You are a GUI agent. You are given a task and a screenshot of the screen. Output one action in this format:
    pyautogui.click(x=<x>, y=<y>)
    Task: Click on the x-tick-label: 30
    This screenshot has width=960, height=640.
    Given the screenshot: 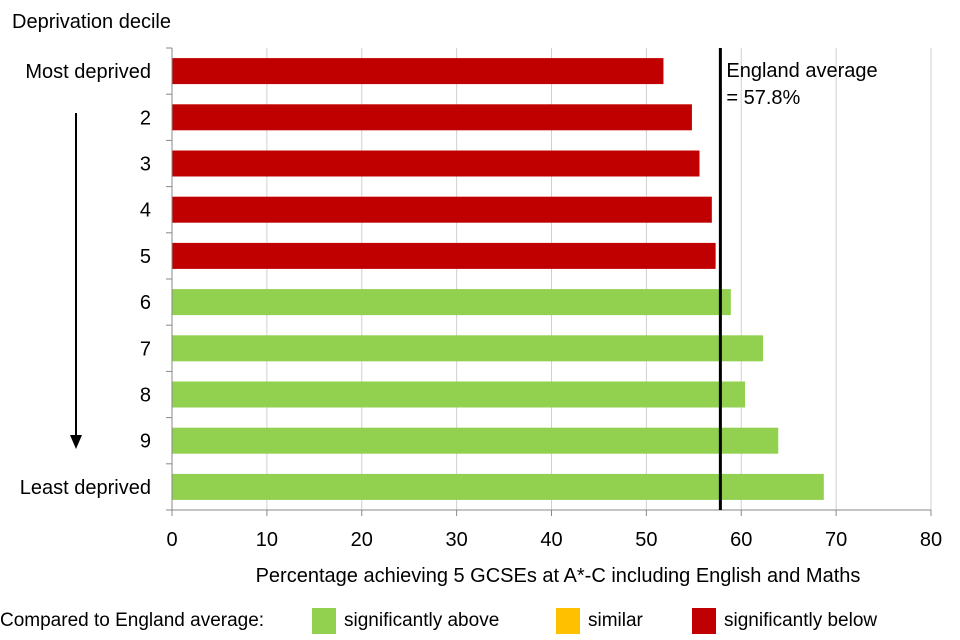 What is the action you would take?
    pyautogui.click(x=457, y=540)
    